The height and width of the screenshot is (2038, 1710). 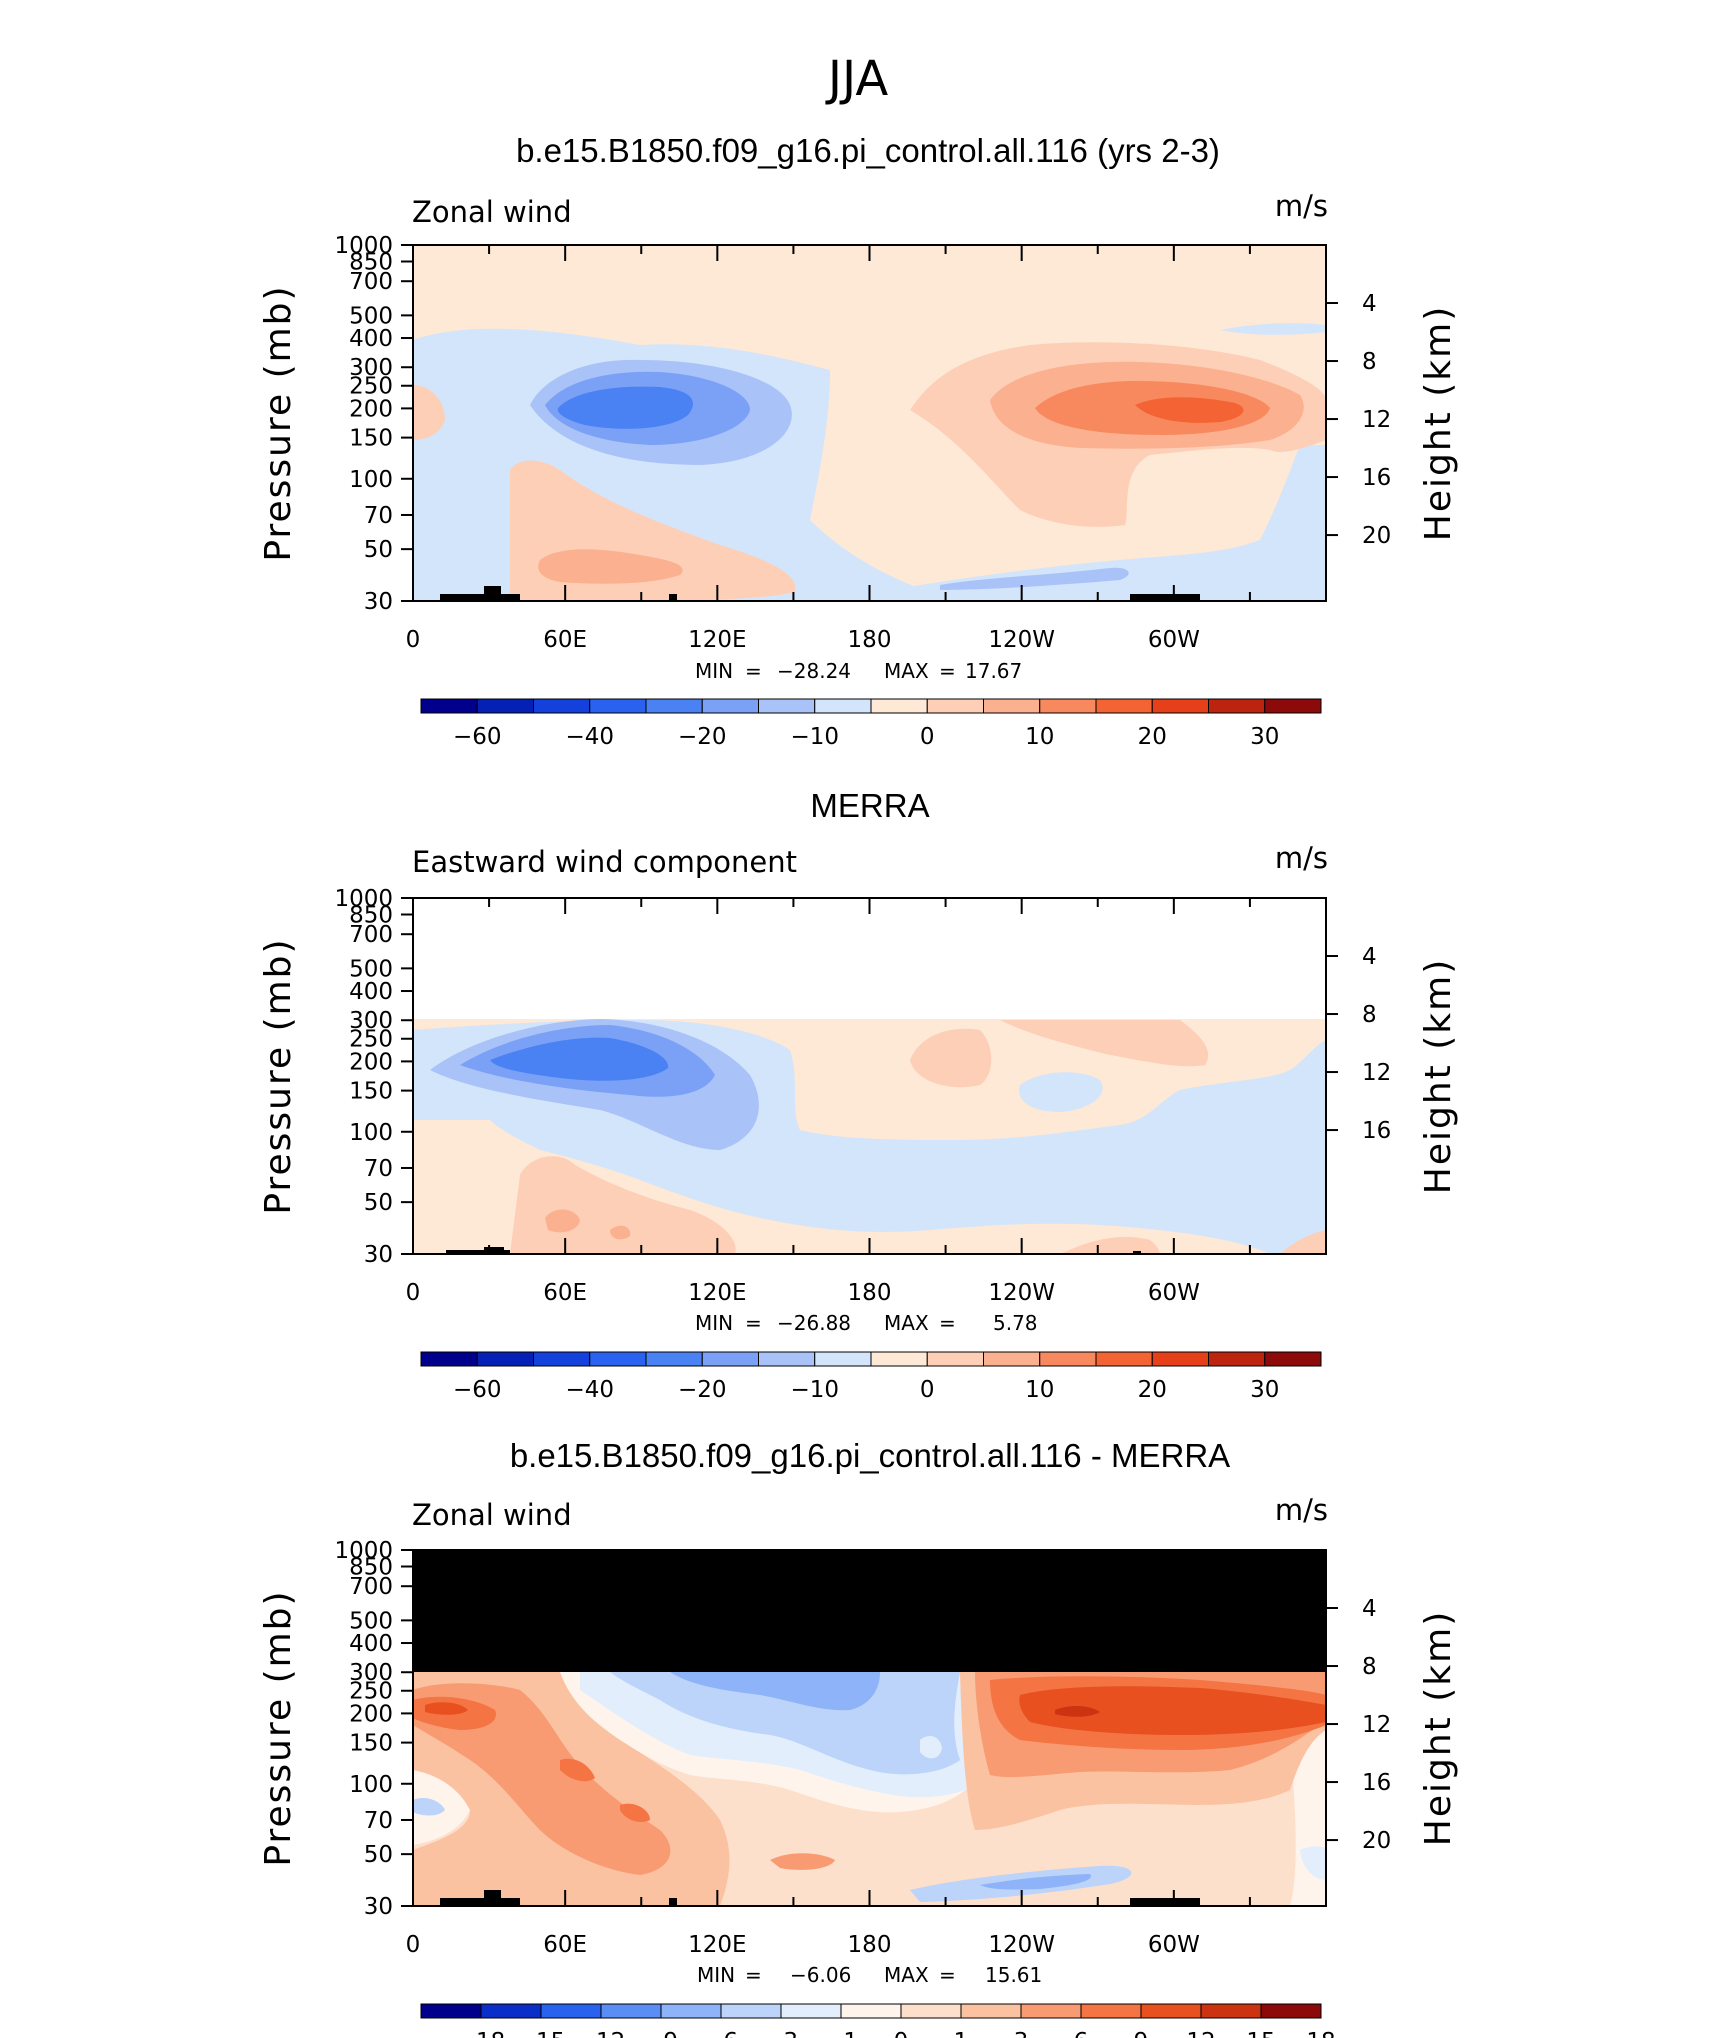 What do you see at coordinates (1039, 737) in the screenshot?
I see `colorbar-label: 10` at bounding box center [1039, 737].